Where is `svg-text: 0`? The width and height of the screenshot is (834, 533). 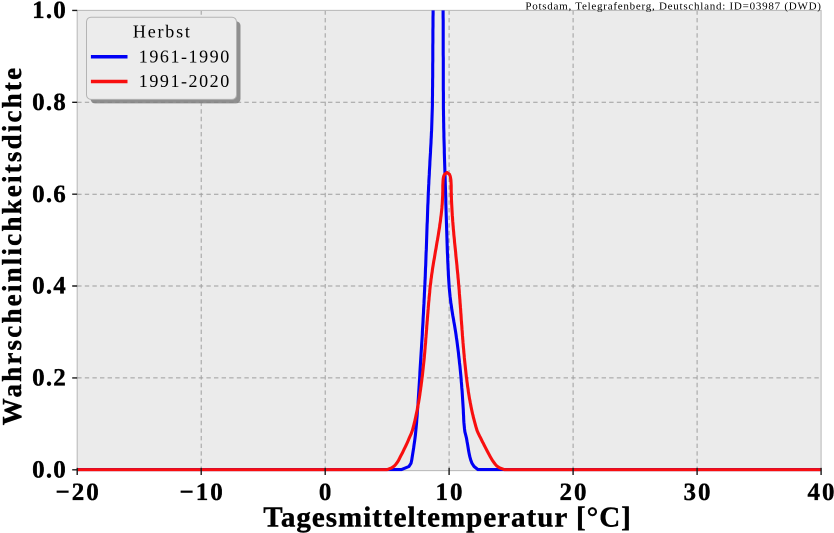
svg-text: 0 is located at coordinates (326, 492).